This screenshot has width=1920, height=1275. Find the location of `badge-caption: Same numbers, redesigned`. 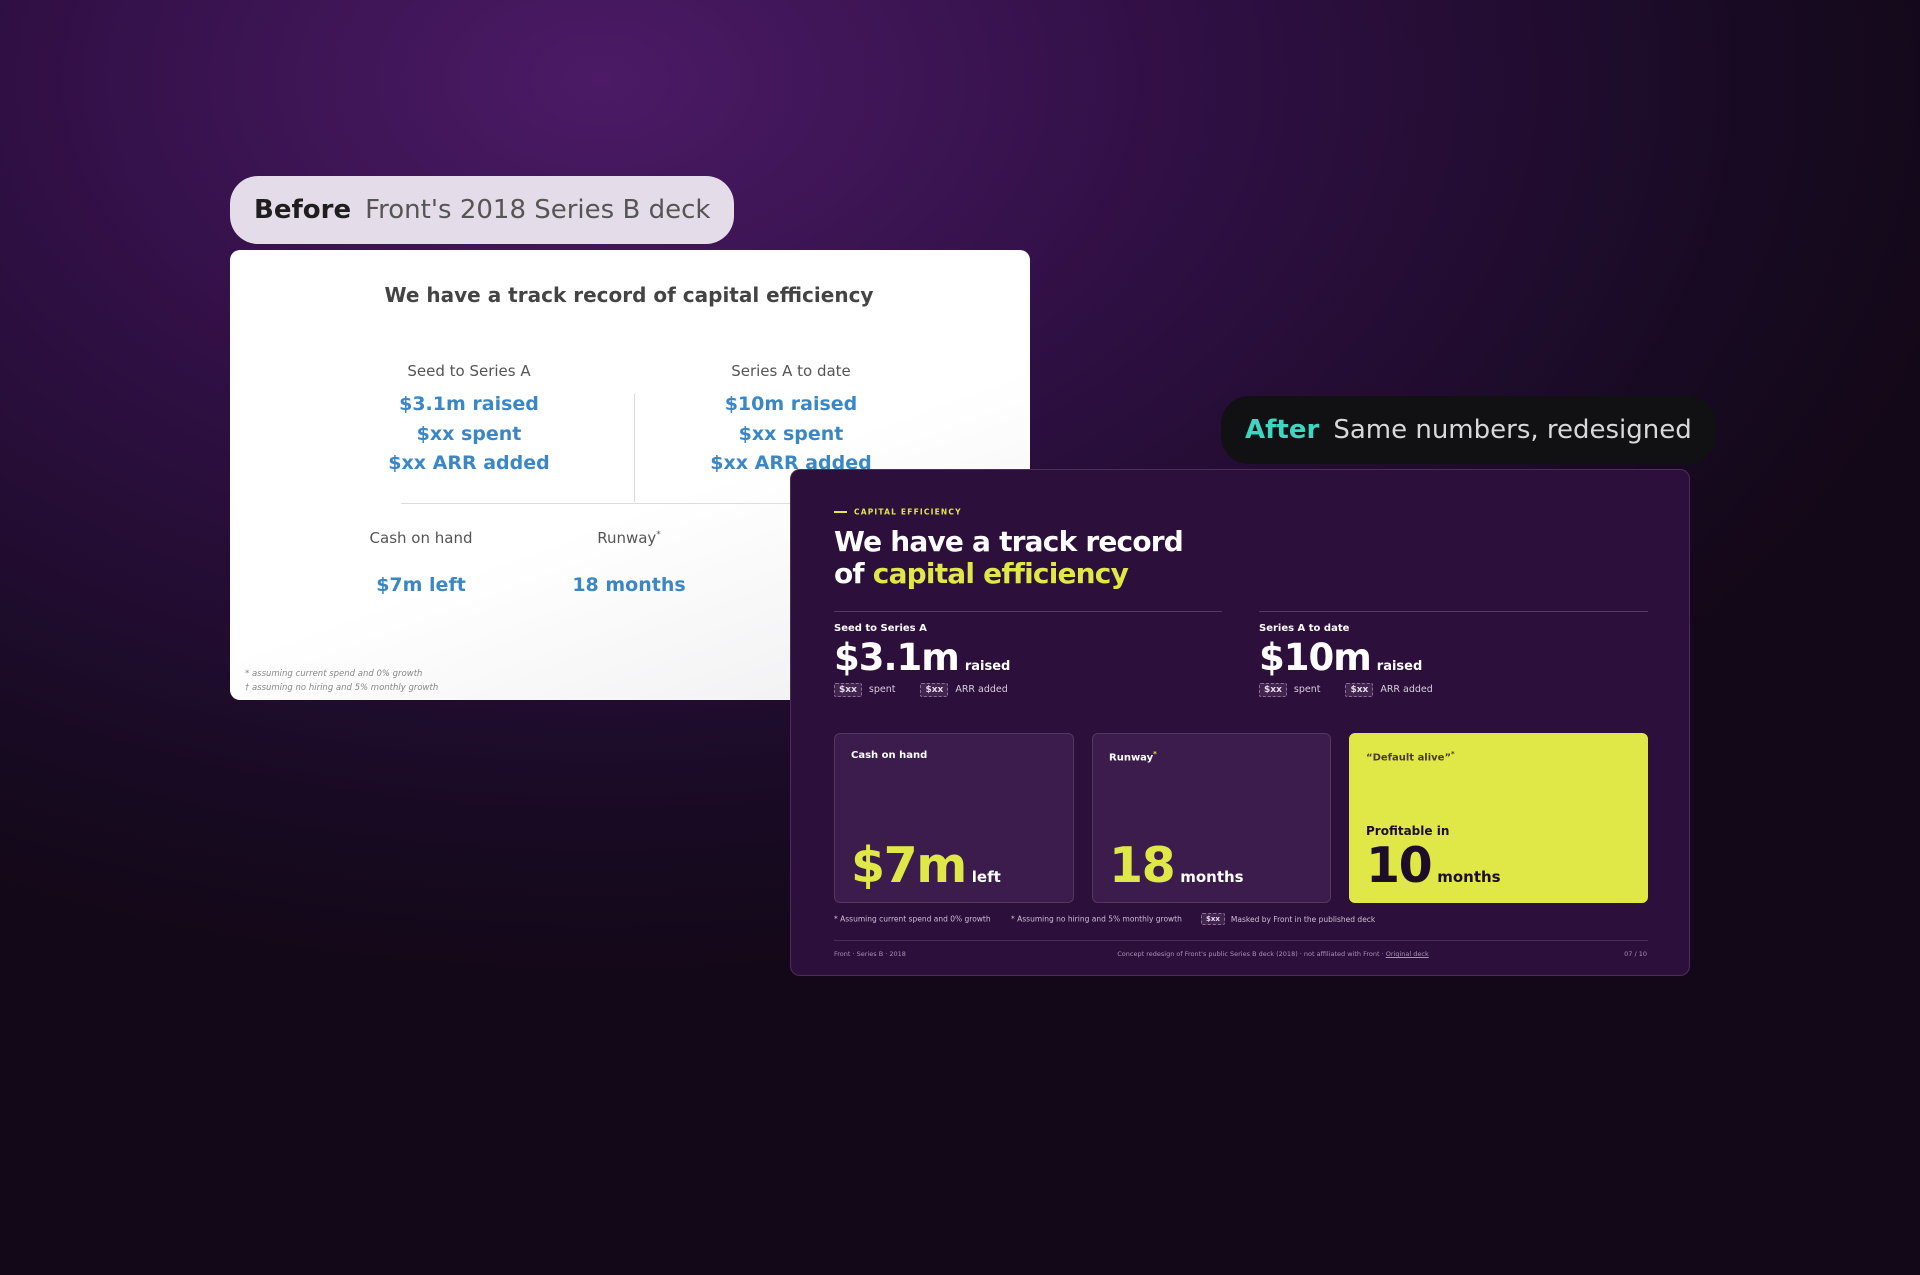

badge-caption: Same numbers, redesigned is located at coordinates (1512, 430).